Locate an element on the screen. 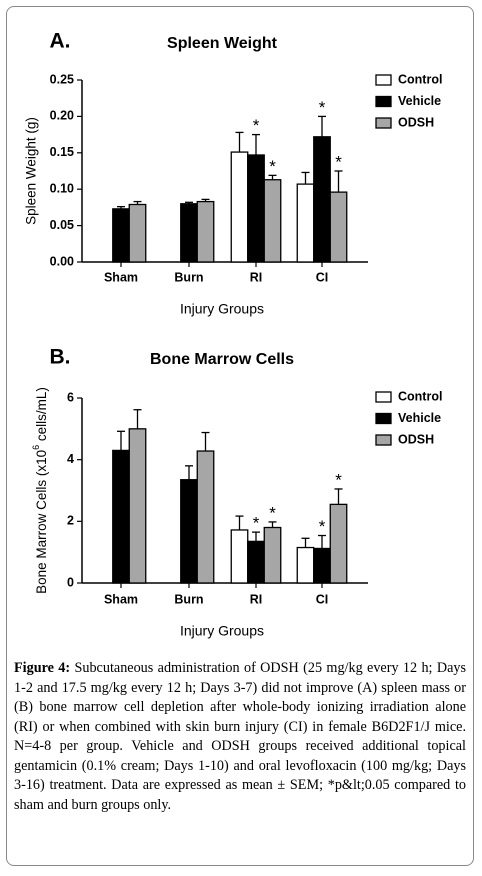 The width and height of the screenshot is (482, 876). y-axis-label-sup: 6 is located at coordinates (36, 447).